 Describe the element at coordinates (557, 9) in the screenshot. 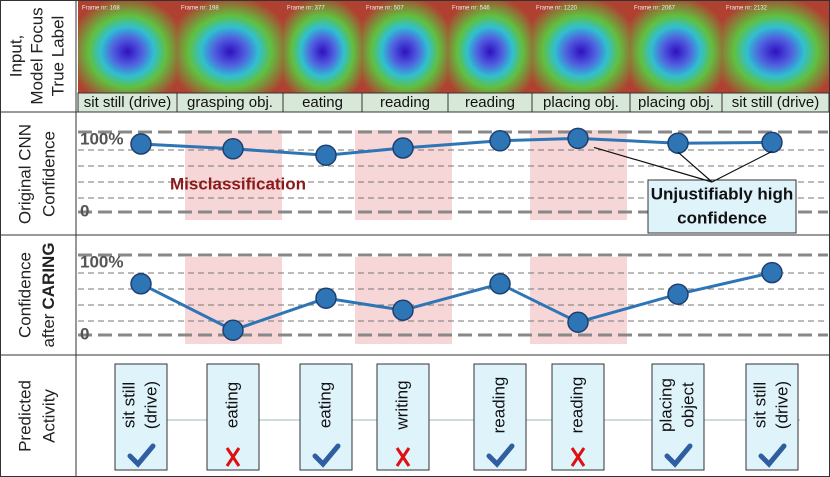

I see `frame-number: Frame nr: 1220` at that location.